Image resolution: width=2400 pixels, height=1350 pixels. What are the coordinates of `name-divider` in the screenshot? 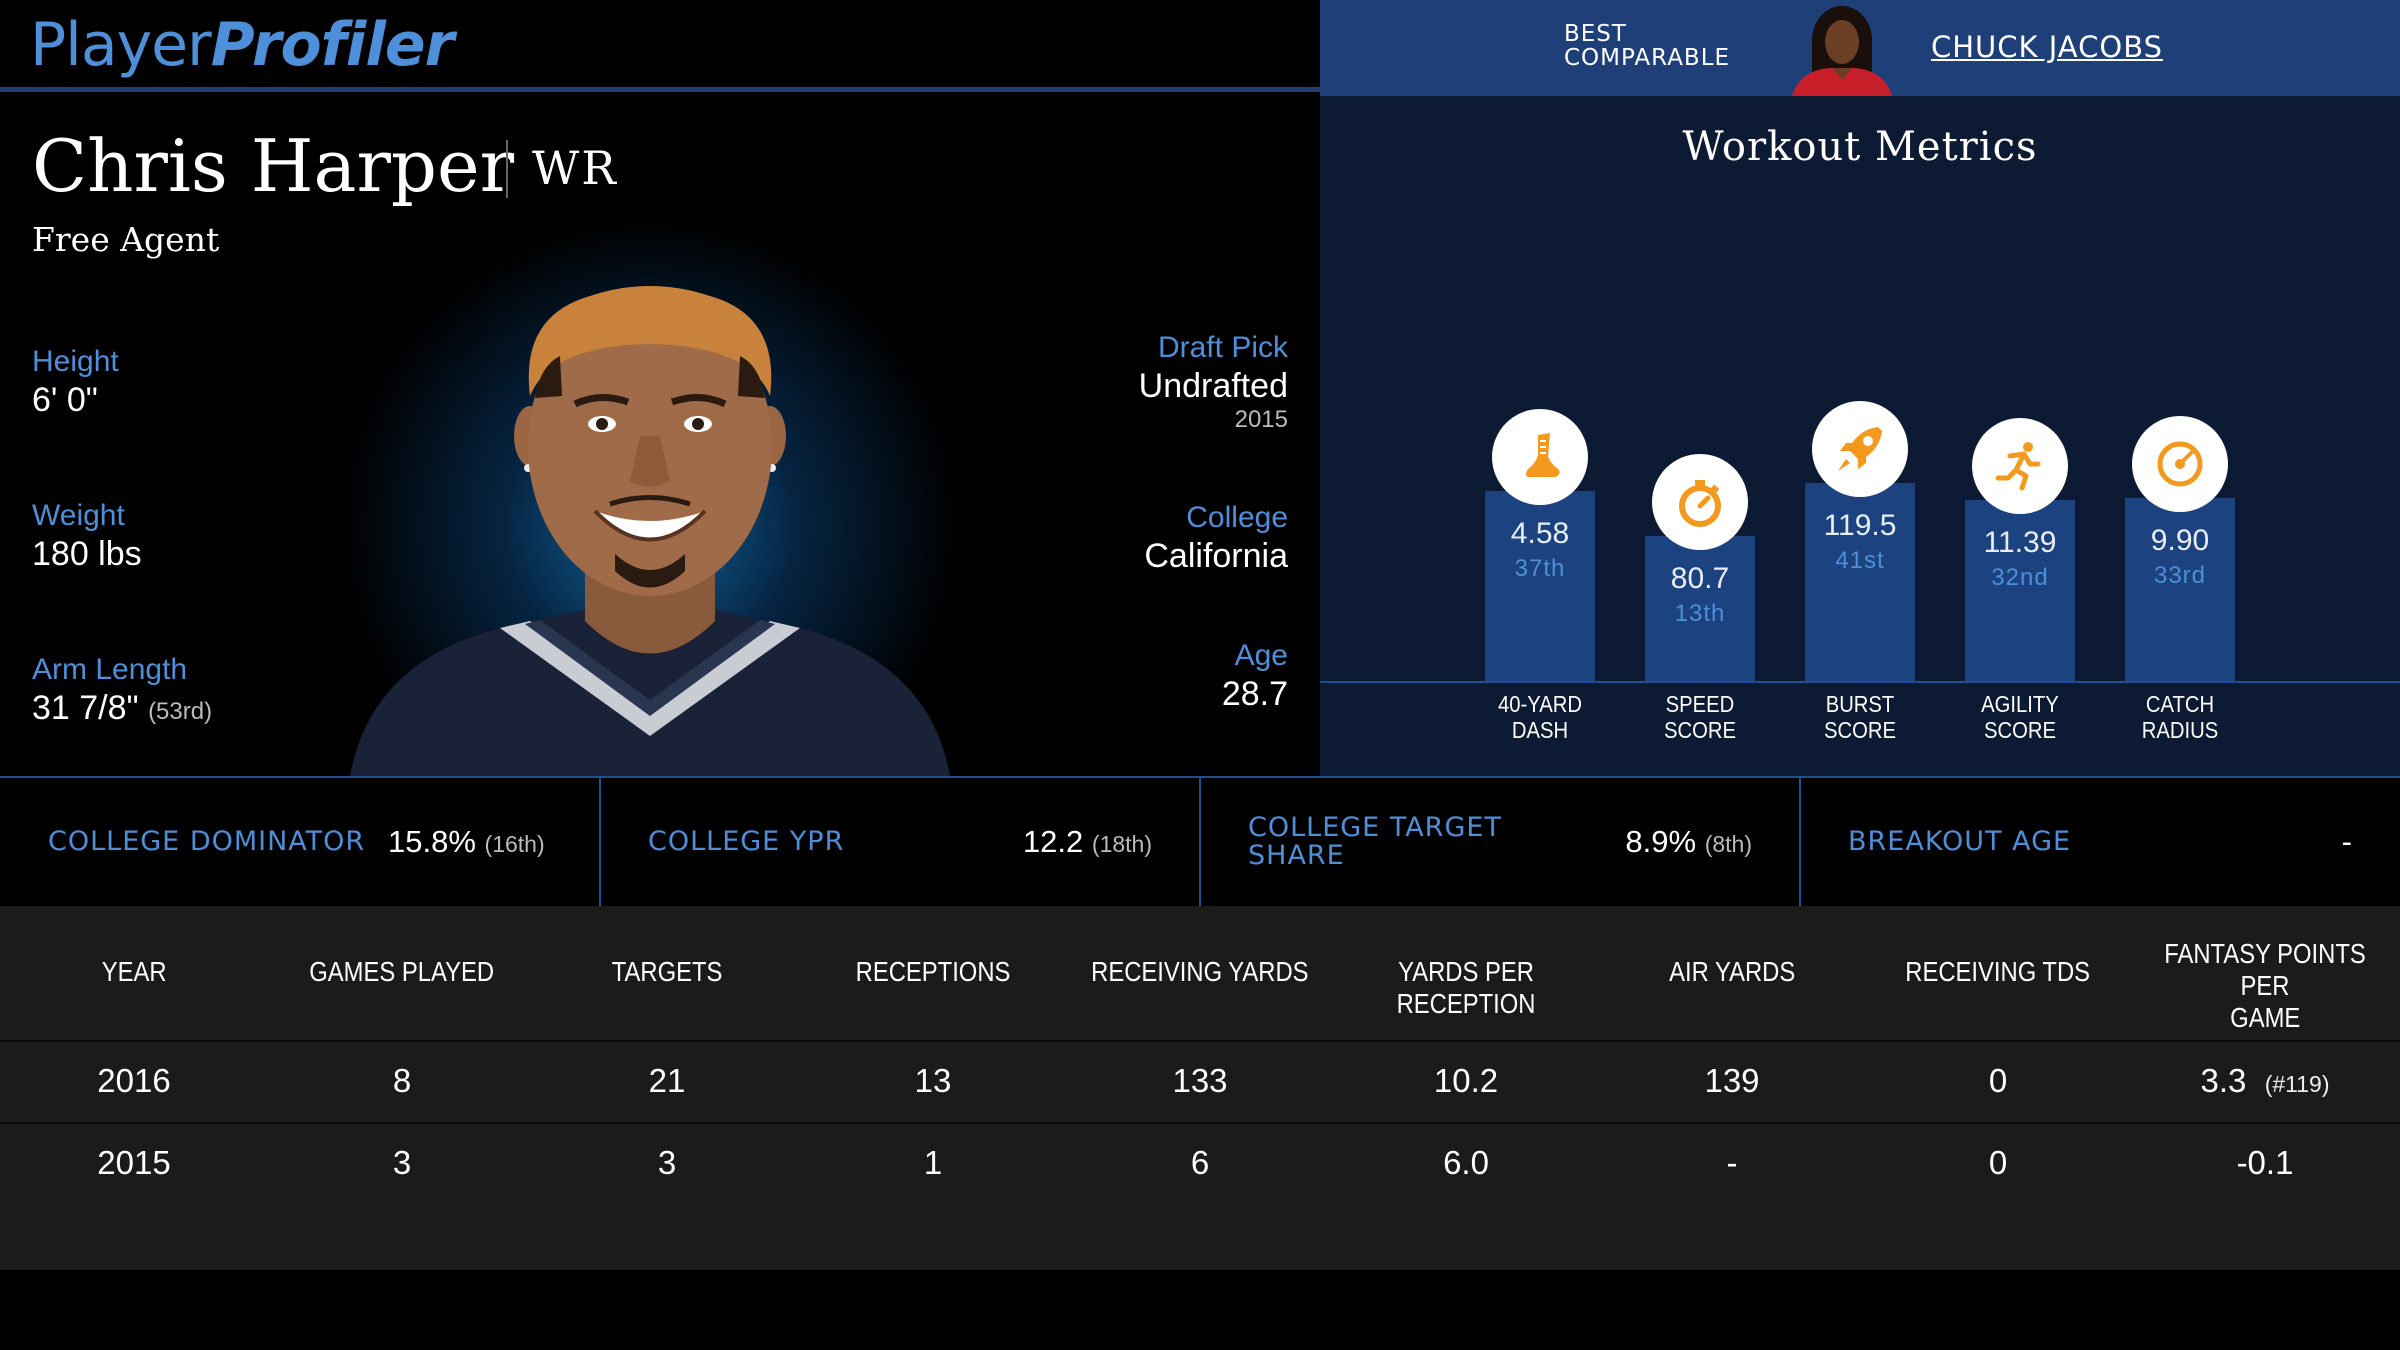 It's located at (507, 169).